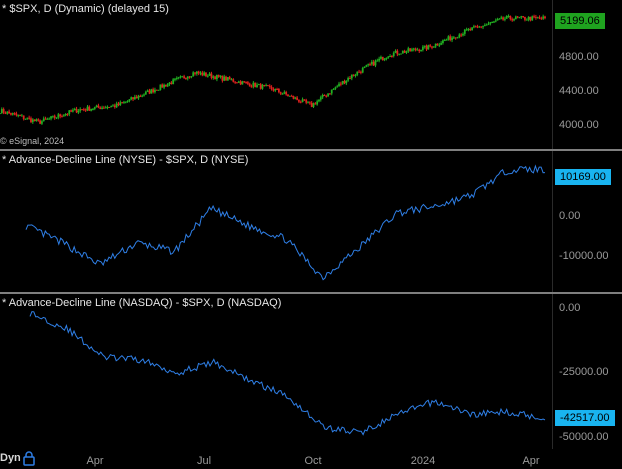  I want to click on time-axis: Dyn, so click(311, 459).